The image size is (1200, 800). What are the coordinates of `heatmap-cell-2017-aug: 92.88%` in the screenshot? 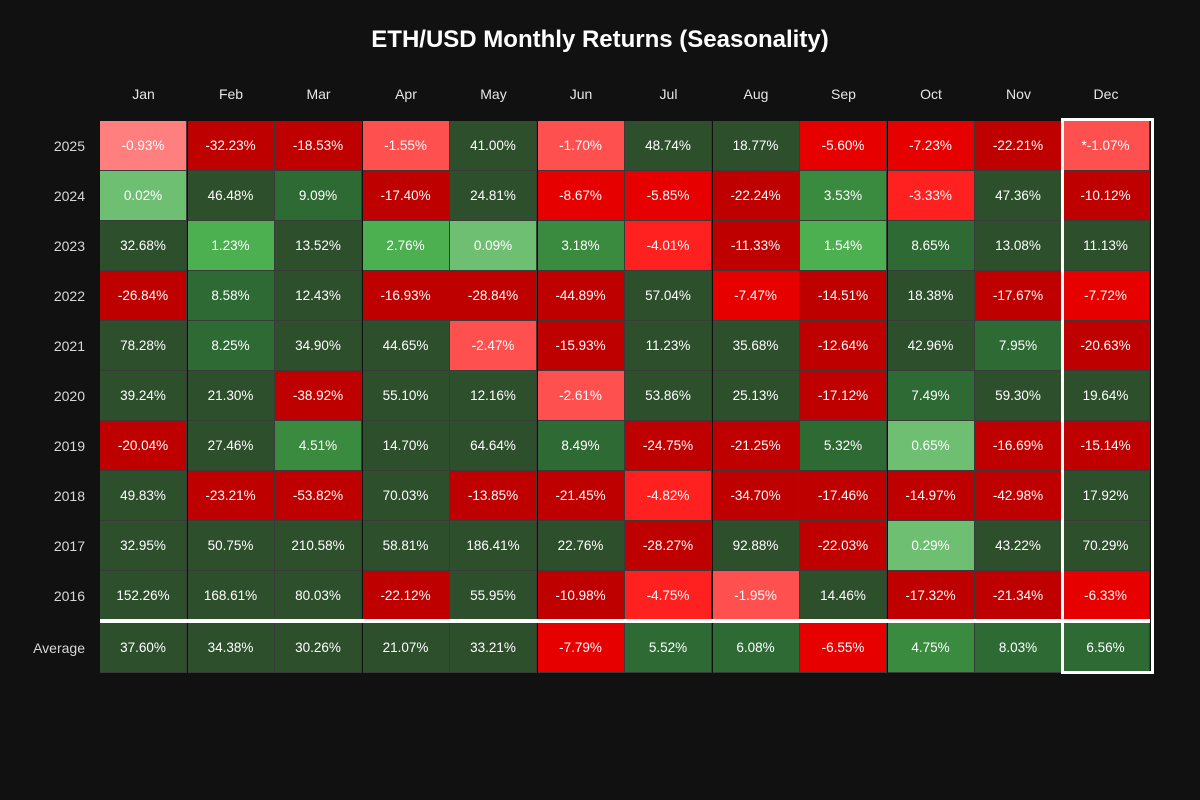 It's located at (756, 546).